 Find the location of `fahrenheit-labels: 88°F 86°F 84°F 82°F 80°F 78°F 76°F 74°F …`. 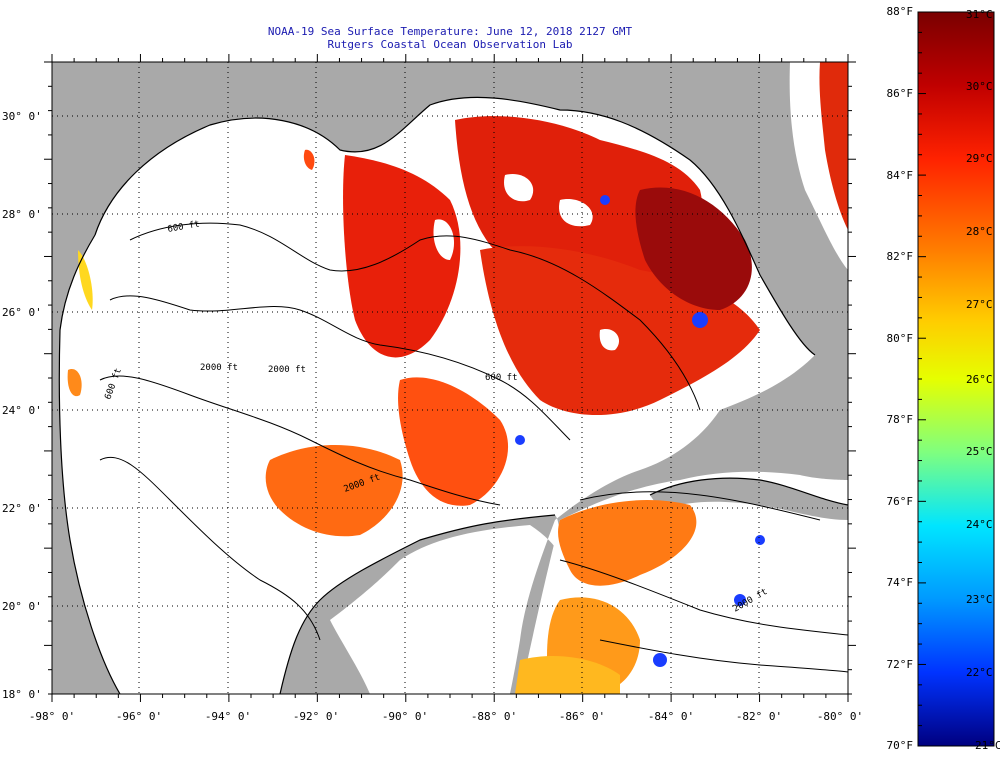

fahrenheit-labels: 88°F 86°F 84°F 82°F 80°F 78°F 76°F 74°F … is located at coordinates (900, 378).